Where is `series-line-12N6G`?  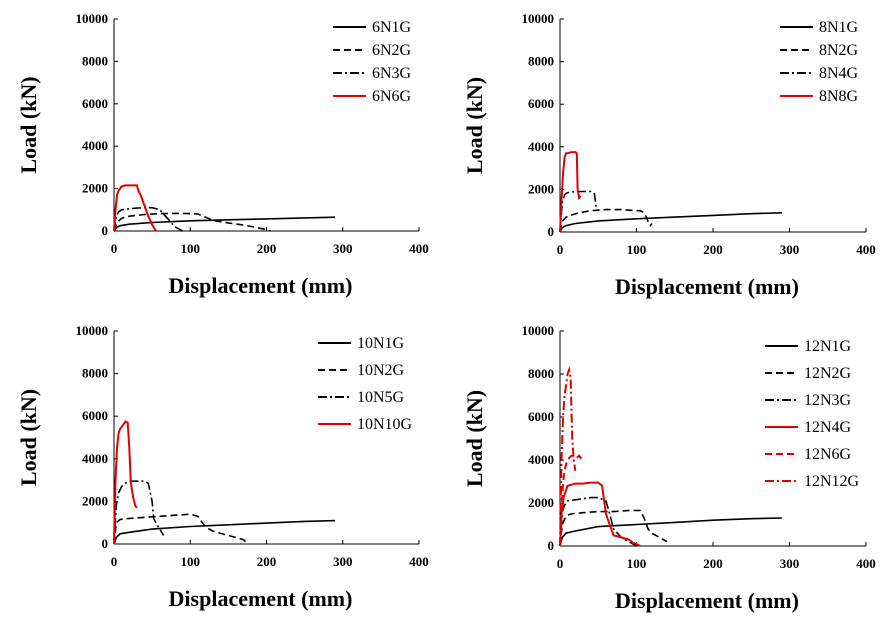 series-line-12N6G is located at coordinates (571, 500).